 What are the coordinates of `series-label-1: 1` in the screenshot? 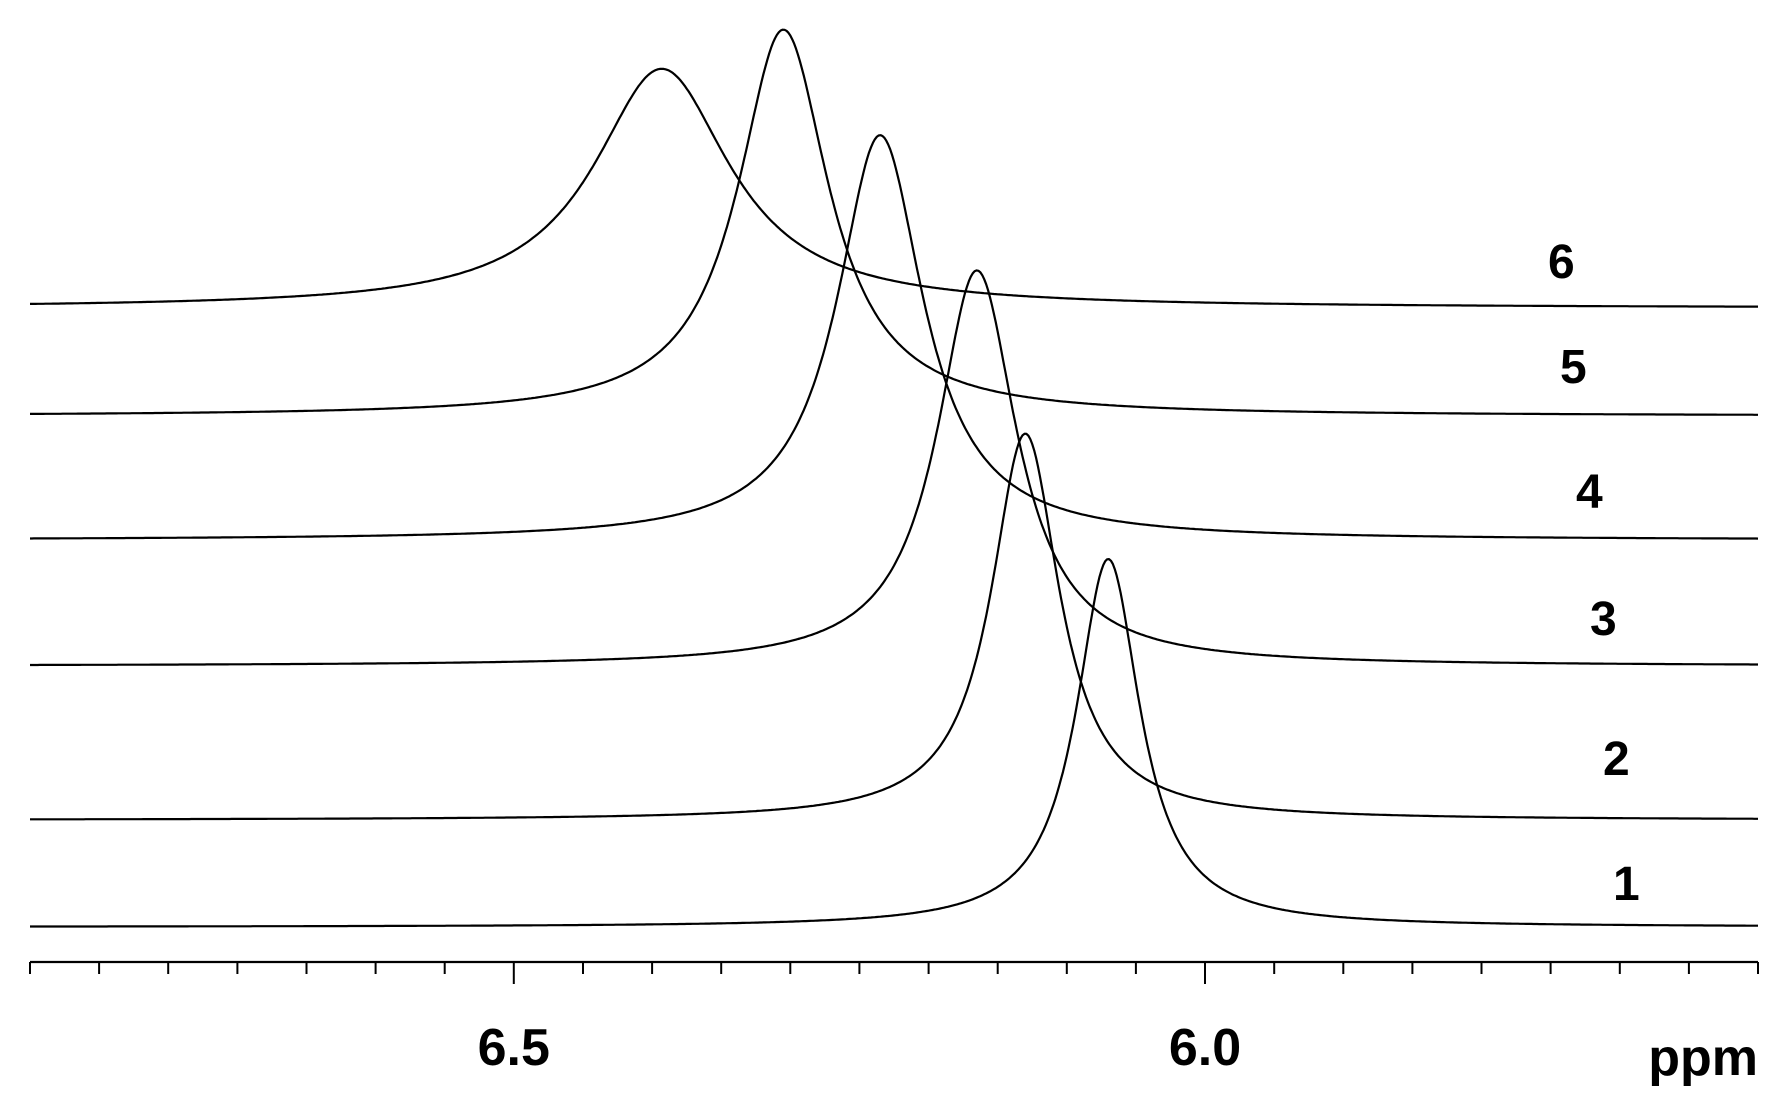 It's located at (1626, 884).